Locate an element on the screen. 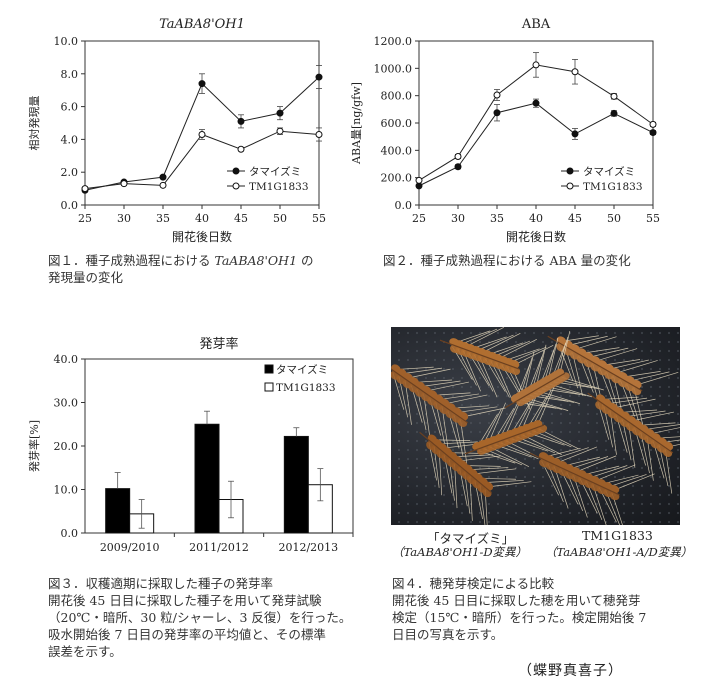 The width and height of the screenshot is (705, 693). x-tick-label: 55 is located at coordinates (319, 218).